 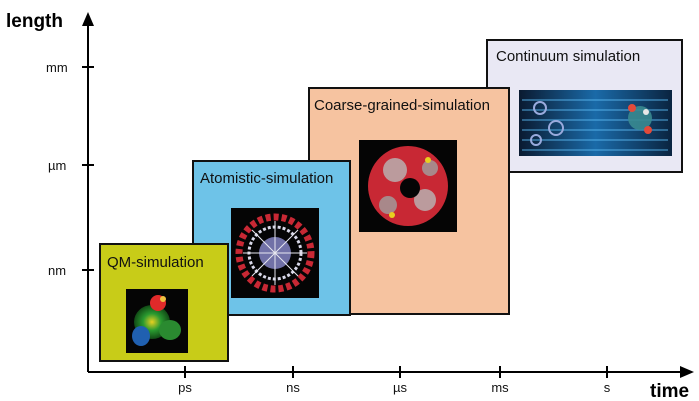 I want to click on x-tick-label: ns, so click(x=293, y=387).